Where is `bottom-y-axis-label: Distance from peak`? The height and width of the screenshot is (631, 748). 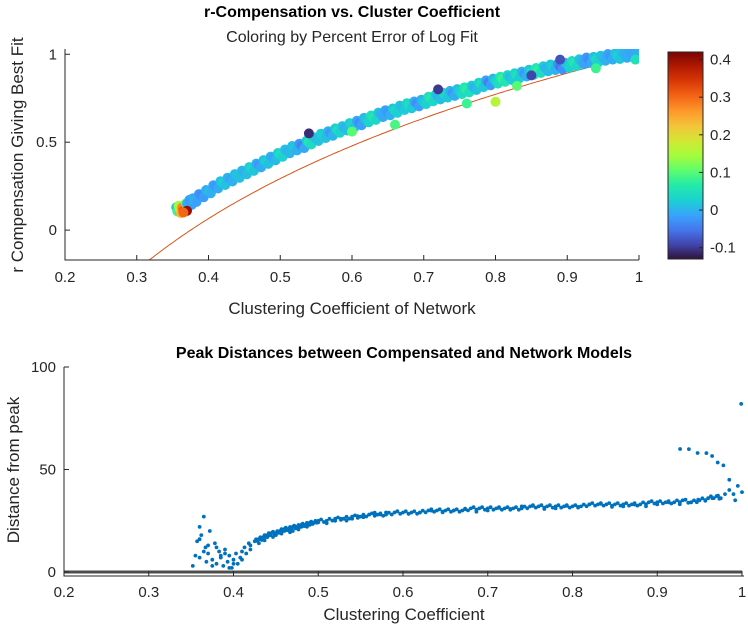 bottom-y-axis-label: Distance from peak is located at coordinates (13, 469).